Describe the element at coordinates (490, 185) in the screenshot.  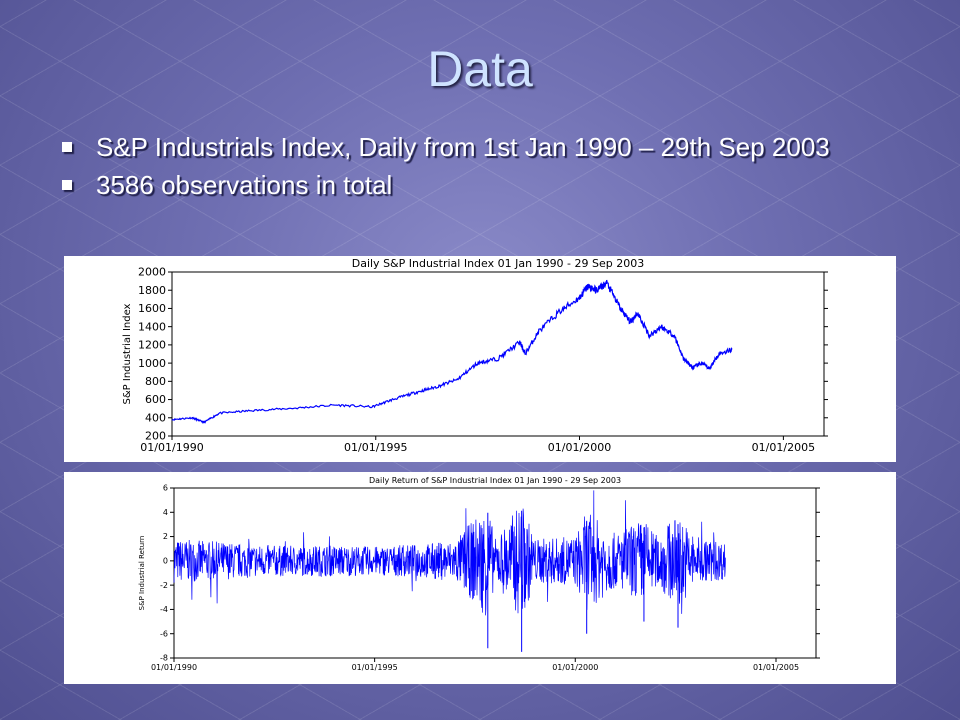
I see `bullet-item: 3586 observations in total` at that location.